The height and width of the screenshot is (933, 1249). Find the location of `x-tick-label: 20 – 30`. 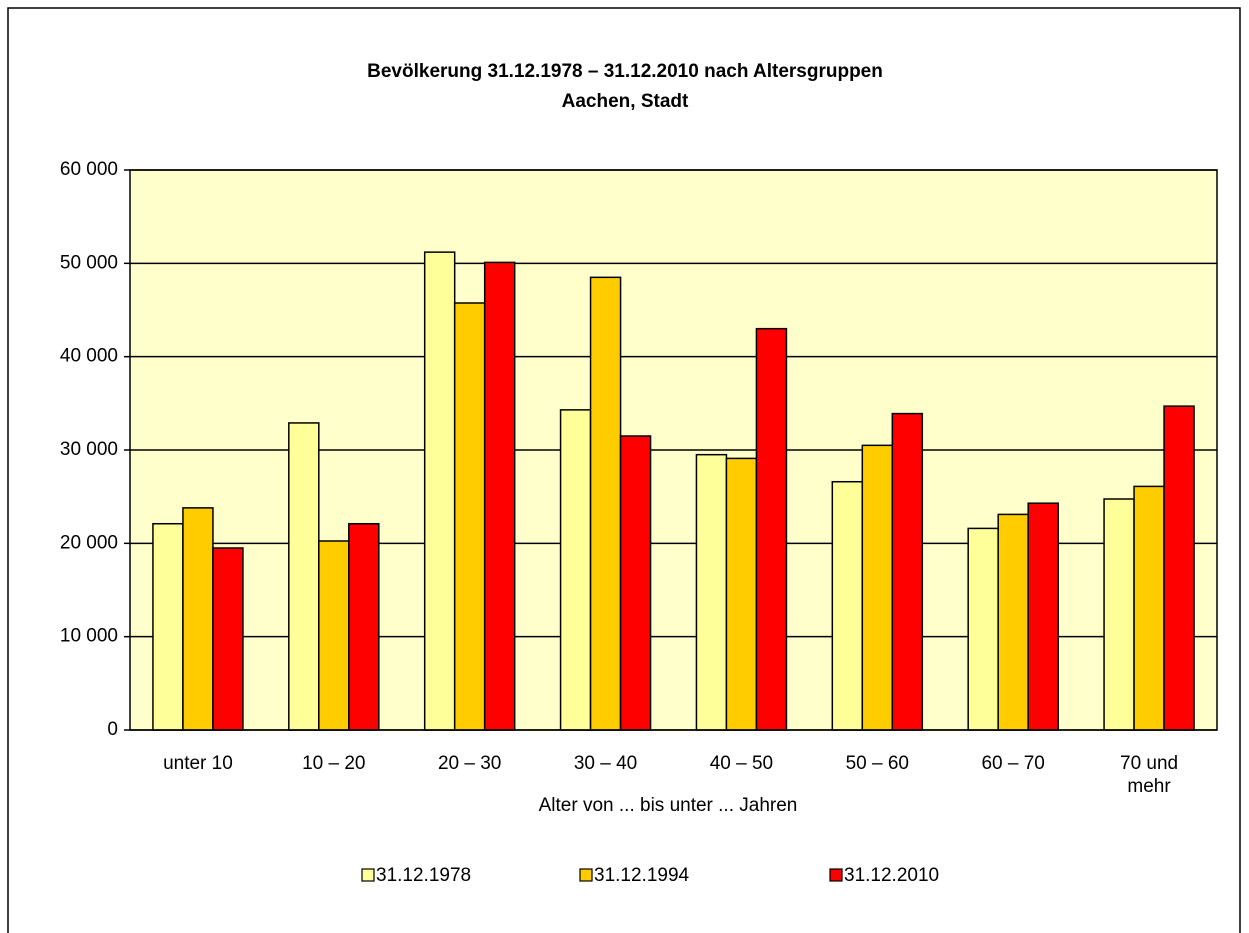

x-tick-label: 20 – 30 is located at coordinates (469, 763).